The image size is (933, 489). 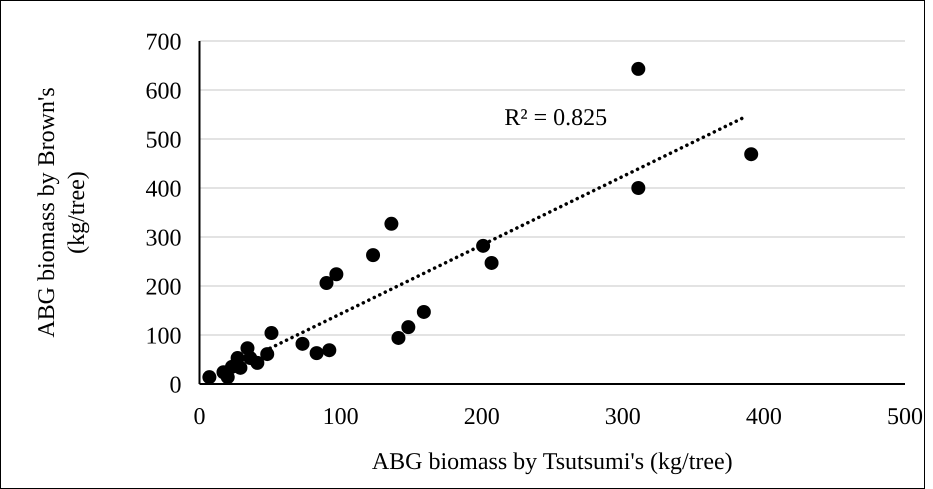 What do you see at coordinates (556, 117) in the screenshot?
I see `annotation: R² = 0.825` at bounding box center [556, 117].